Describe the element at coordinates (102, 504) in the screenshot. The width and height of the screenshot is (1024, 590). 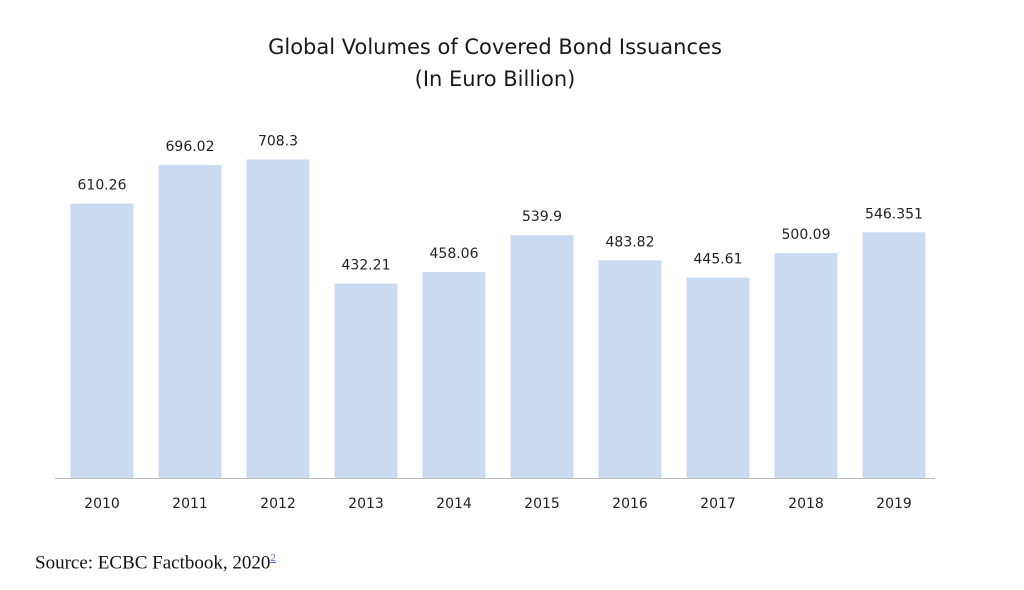
I see `x-tick-2010: 2010` at that location.